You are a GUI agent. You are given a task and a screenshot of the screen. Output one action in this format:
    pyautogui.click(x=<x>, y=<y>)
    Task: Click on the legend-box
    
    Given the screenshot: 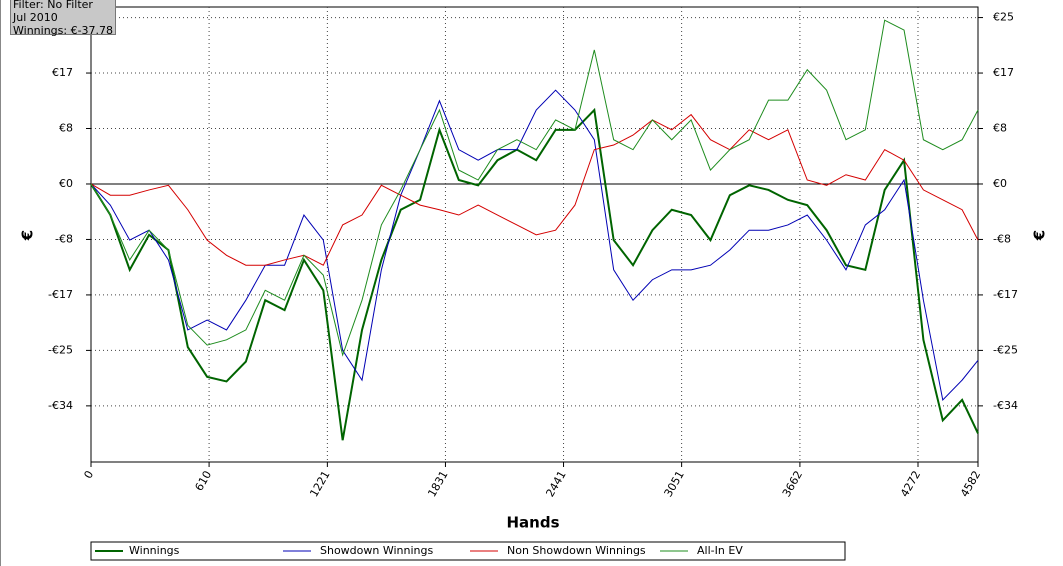 What is the action you would take?
    pyautogui.click(x=468, y=551)
    